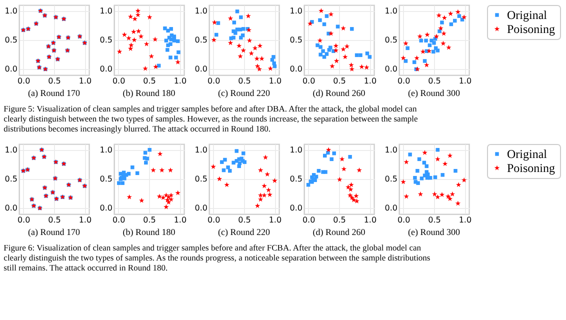 This screenshot has height=320, width=566. Describe the element at coordinates (217, 257) in the screenshot. I see `caption: Figure 6: Visualization of clean samples and trigger samples before and after FCBA. After the attack, the global model can clearly distinguish the two types of samples. As the rounds progress, a noticeable separation between the sample distributions still remains. The attack occurred in Round 180.` at that location.